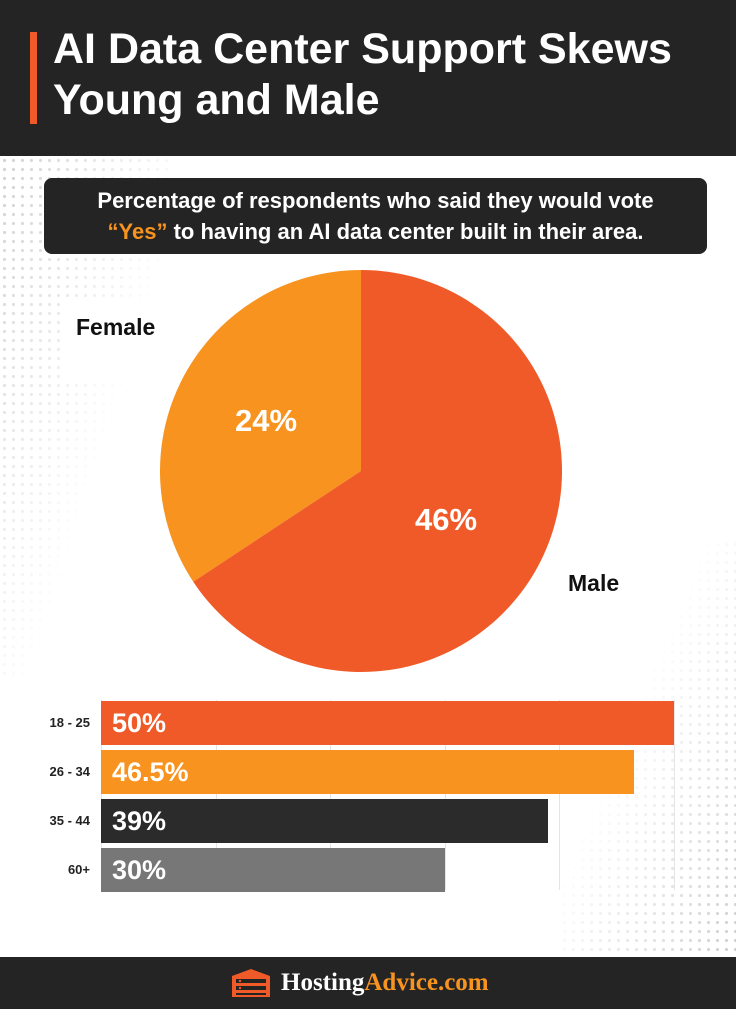  I want to click on bar-row-35-44: 35 - 44 39%, so click(368, 821).